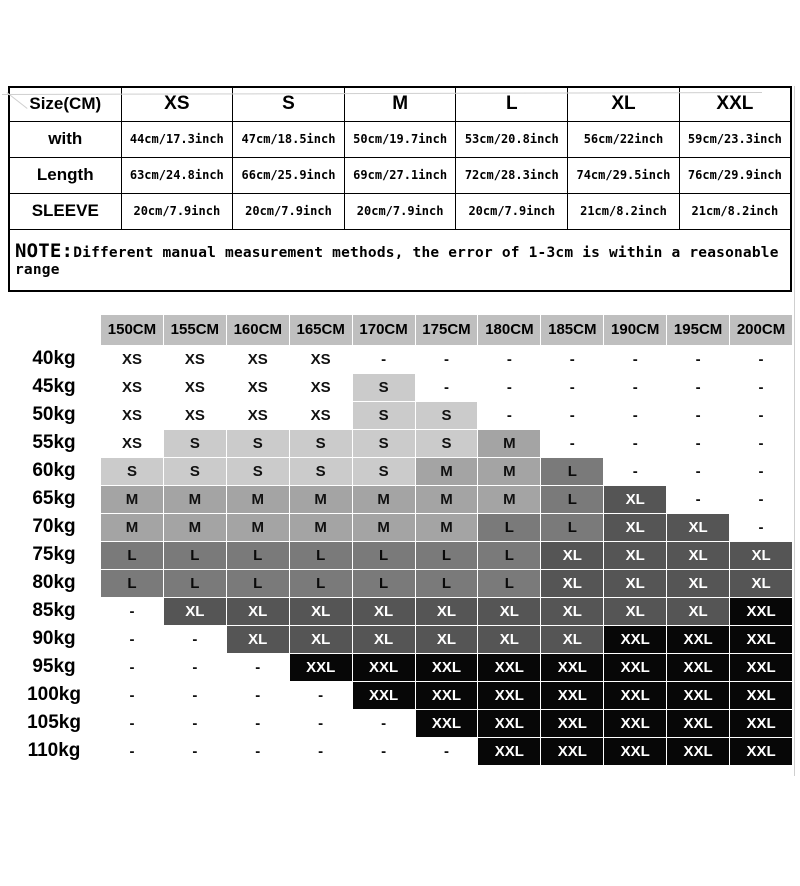  Describe the element at coordinates (320, 329) in the screenshot. I see `height-column-header: 165CM` at that location.